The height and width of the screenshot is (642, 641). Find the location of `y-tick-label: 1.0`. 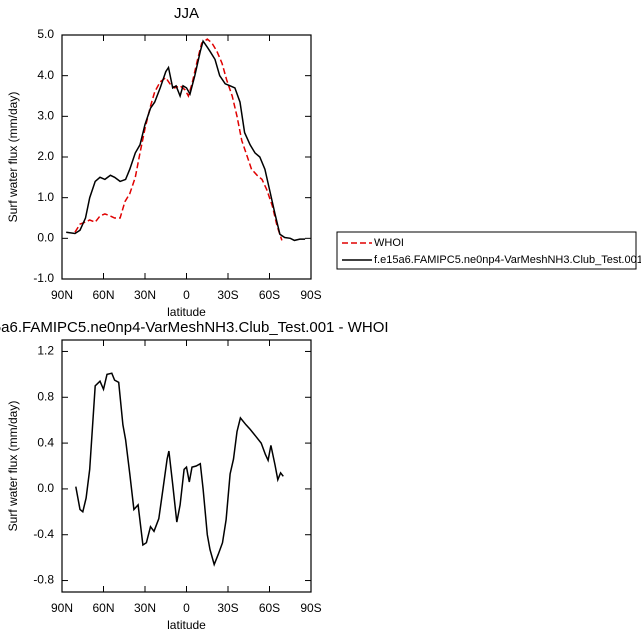

y-tick-label: 1.0 is located at coordinates (45, 197).